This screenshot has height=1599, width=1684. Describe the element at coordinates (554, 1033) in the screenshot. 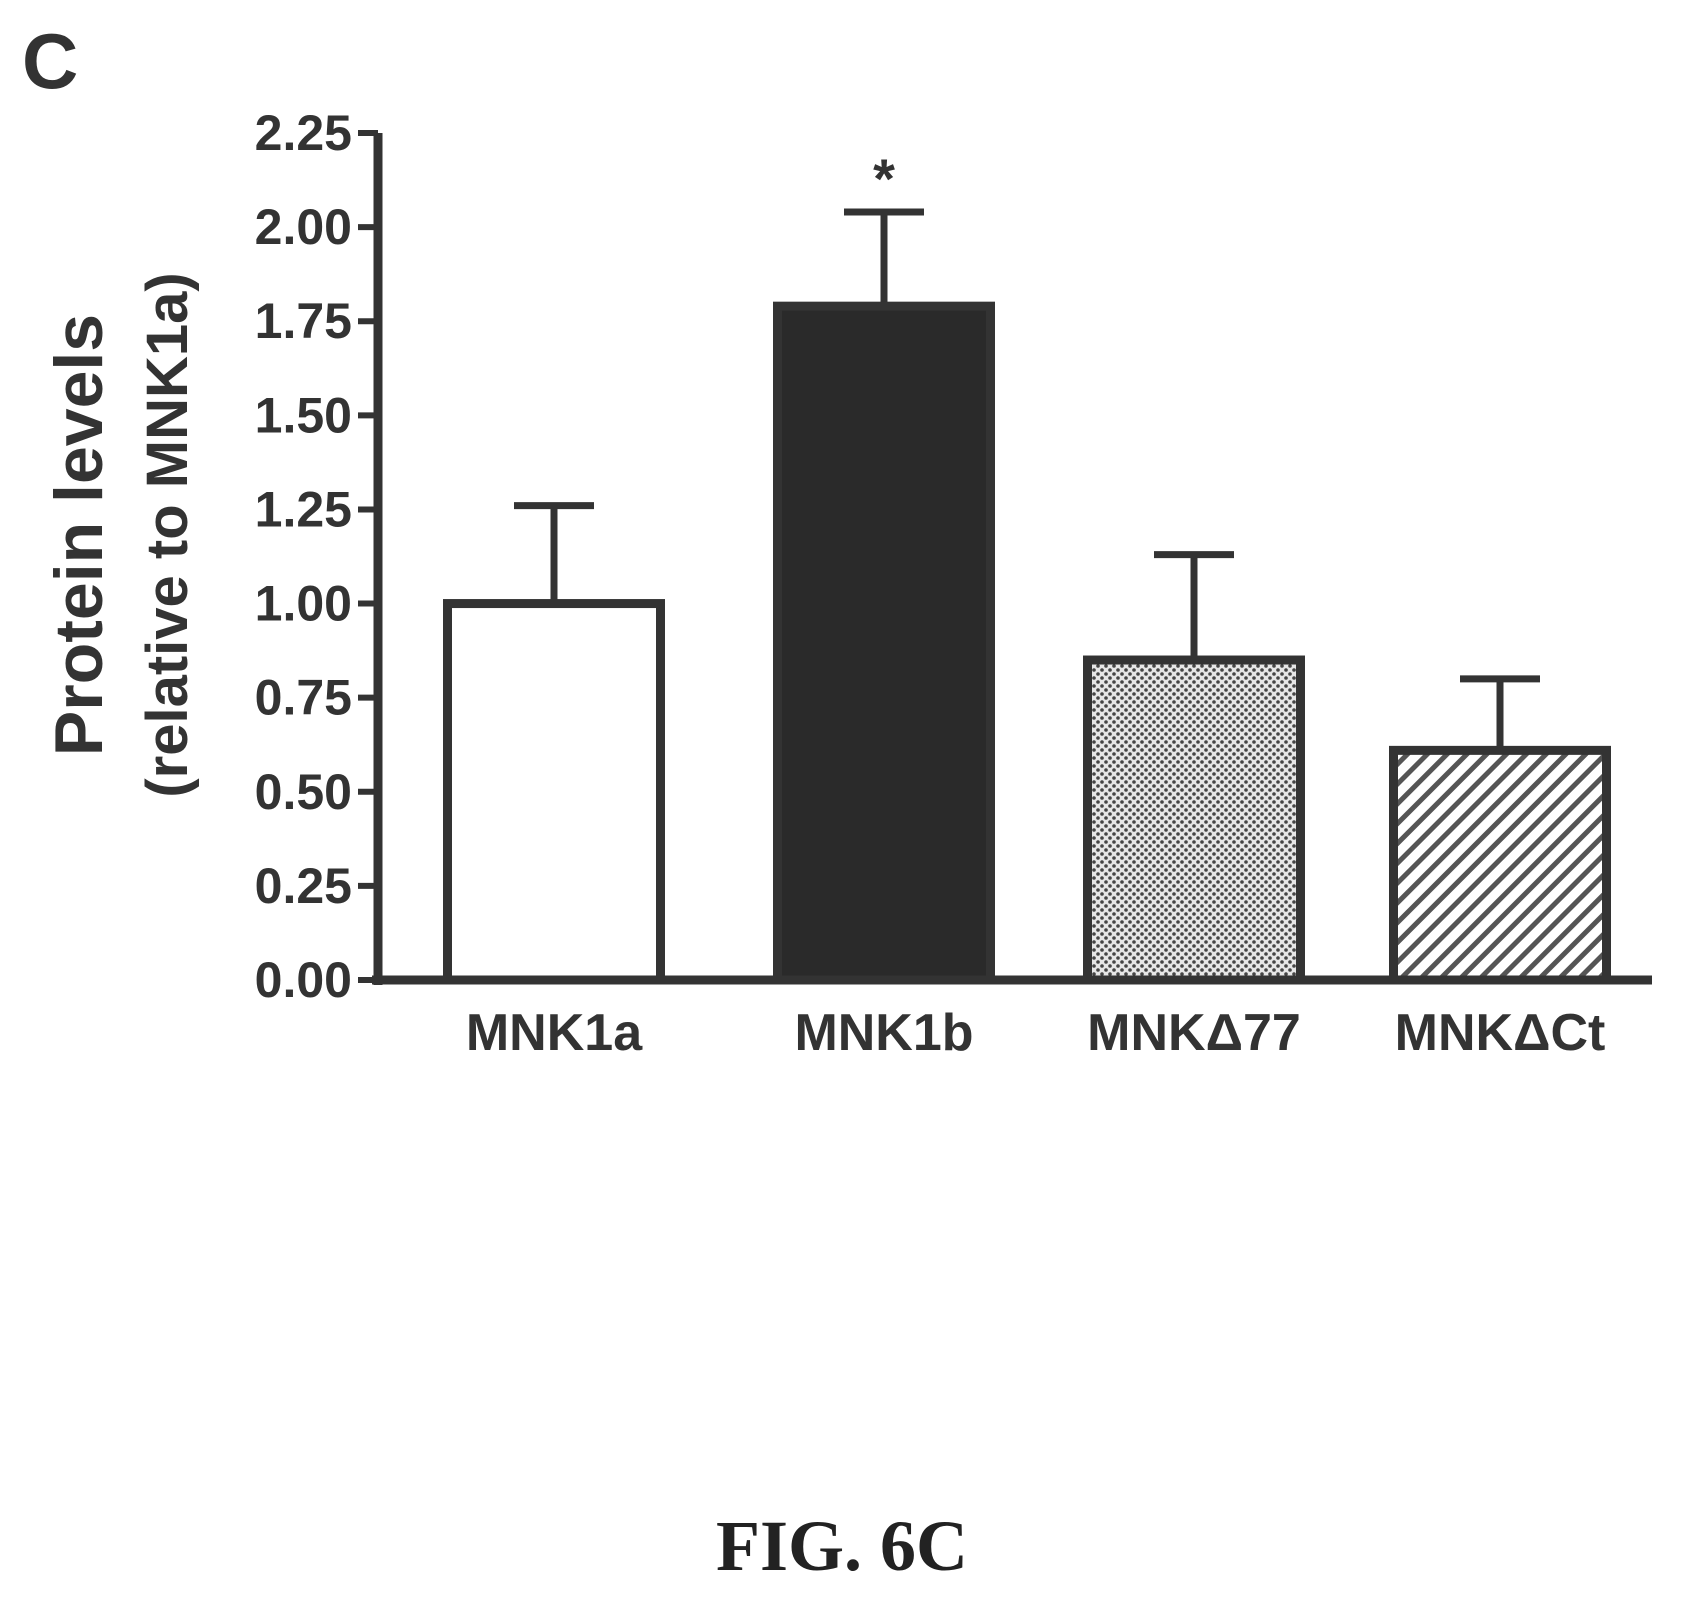

I see `x-tick-label: MNK1a` at that location.